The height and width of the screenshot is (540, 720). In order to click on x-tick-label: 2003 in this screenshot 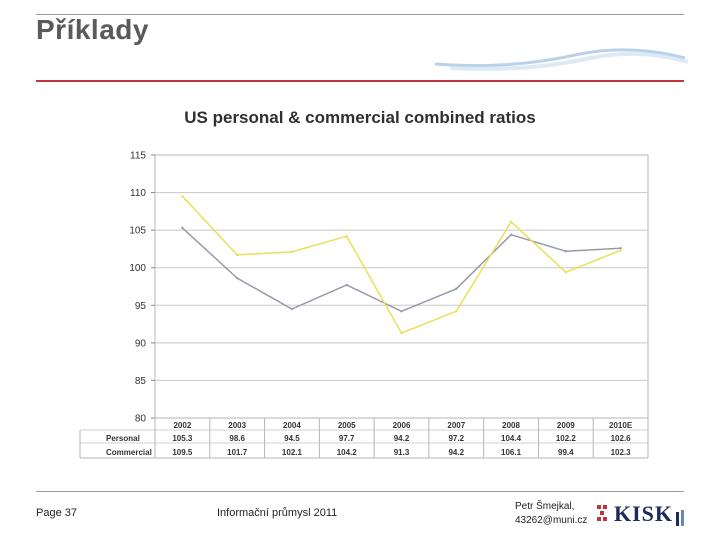, I will do `click(237, 425)`.